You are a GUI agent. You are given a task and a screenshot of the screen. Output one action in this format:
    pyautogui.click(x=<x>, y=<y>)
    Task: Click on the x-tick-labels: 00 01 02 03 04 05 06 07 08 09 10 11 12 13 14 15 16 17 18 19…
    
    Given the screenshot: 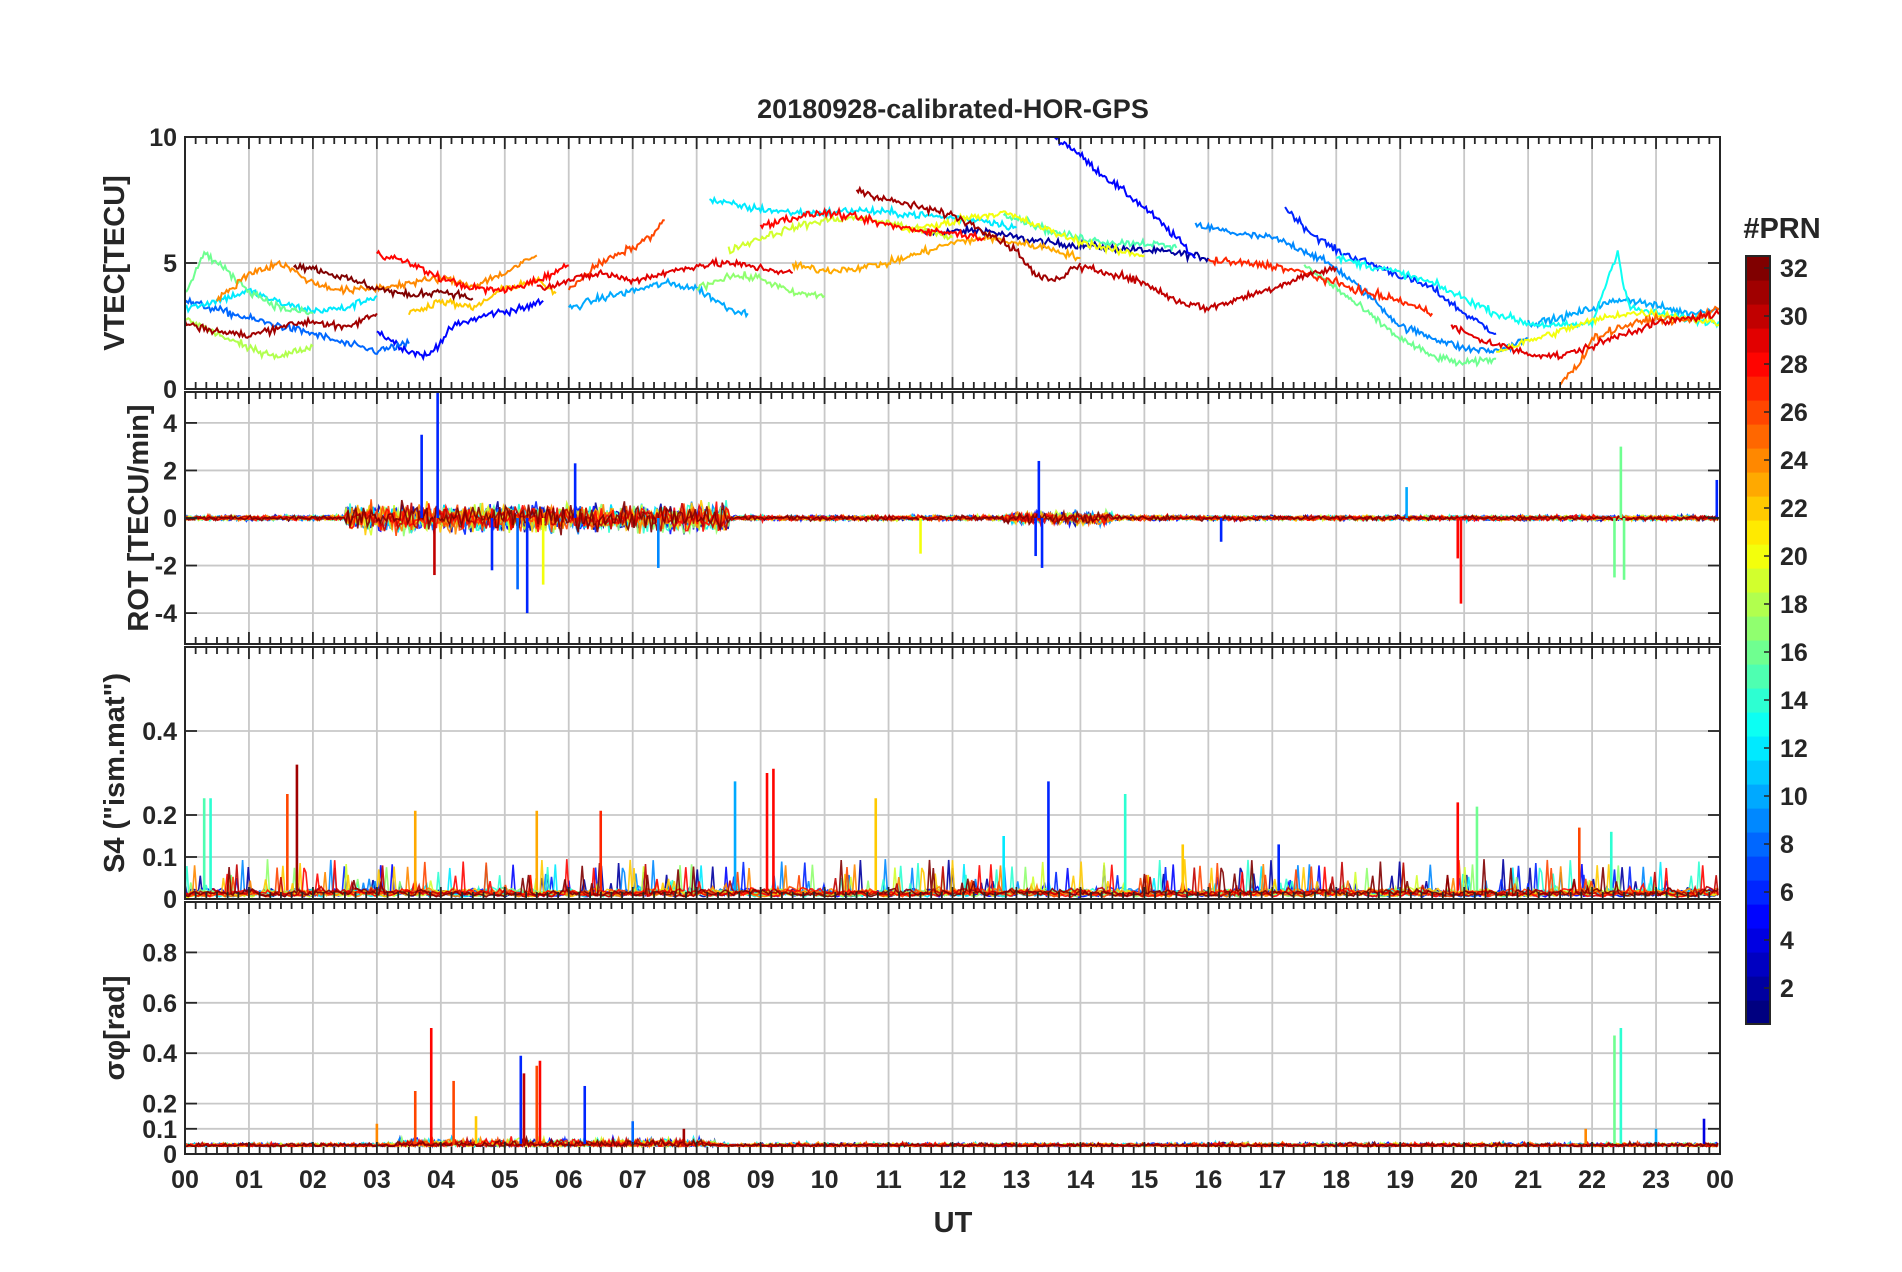 What is the action you would take?
    pyautogui.click(x=952, y=1180)
    